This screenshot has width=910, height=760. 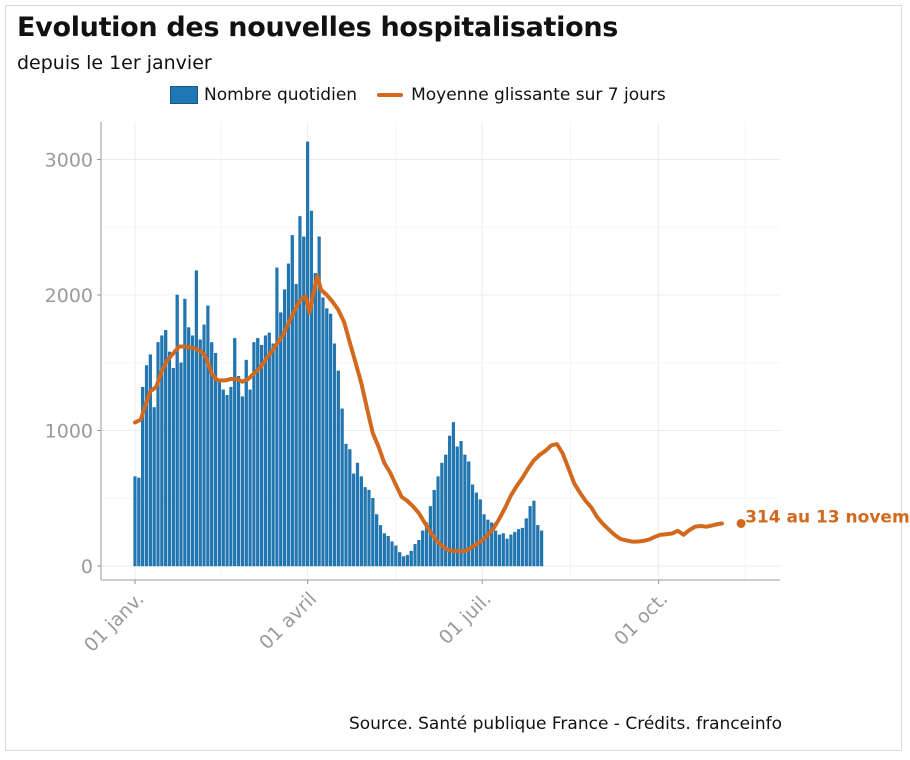 What do you see at coordinates (827, 517) in the screenshot?
I see `annotation-label: 314 au 13 novembre` at bounding box center [827, 517].